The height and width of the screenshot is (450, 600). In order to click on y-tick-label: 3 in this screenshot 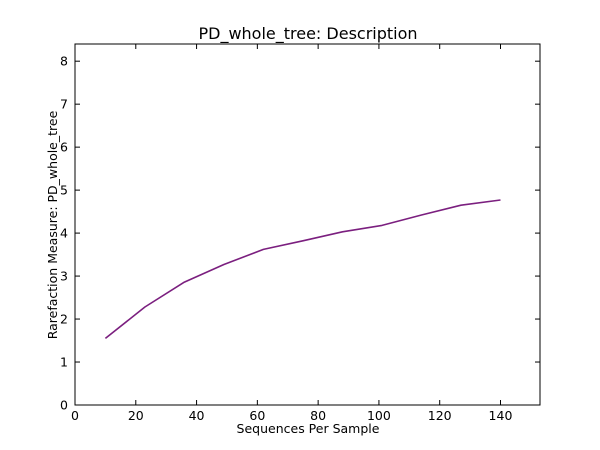, I will do `click(64, 276)`.